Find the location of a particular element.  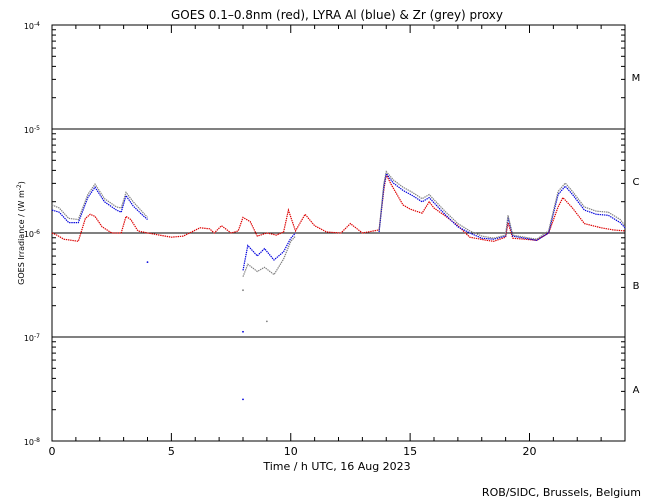

x-tick-label: 10 is located at coordinates (291, 451).